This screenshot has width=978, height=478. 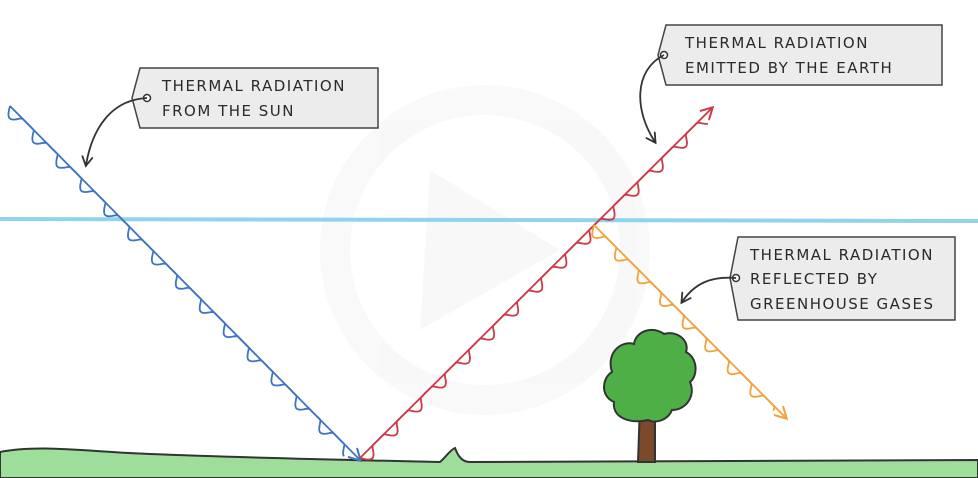 I want to click on label-earth-radiation: THERMAL RADIATION EMITTED BY THE EARTH, so click(x=791, y=84).